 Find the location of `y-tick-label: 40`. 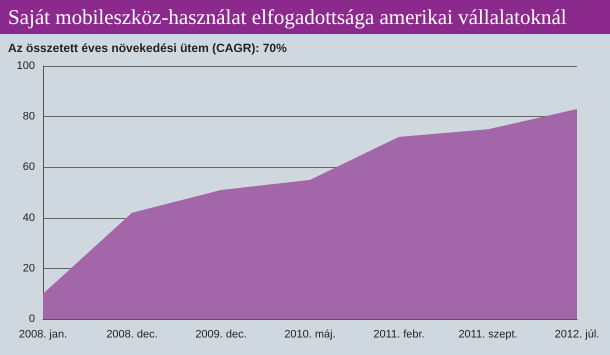

y-tick-label: 40 is located at coordinates (28, 218).